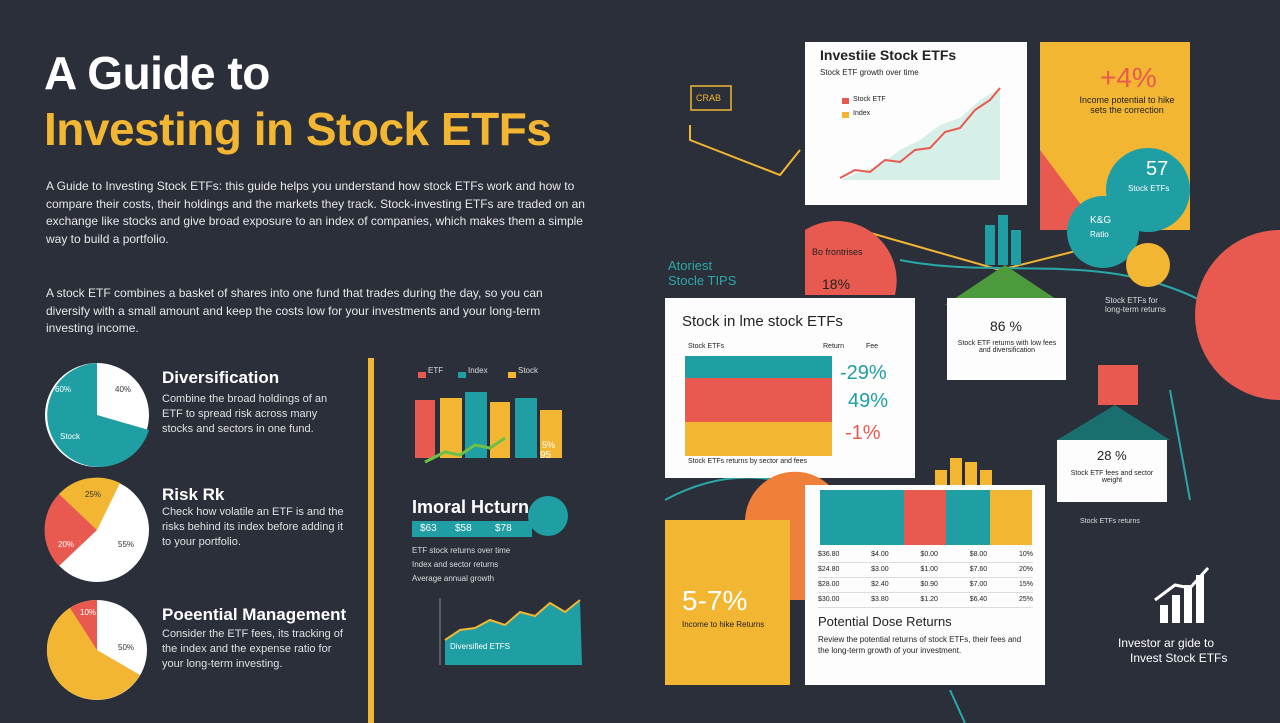 This screenshot has height=723, width=1280. What do you see at coordinates (711, 98) in the screenshot?
I see `crab-box` at bounding box center [711, 98].